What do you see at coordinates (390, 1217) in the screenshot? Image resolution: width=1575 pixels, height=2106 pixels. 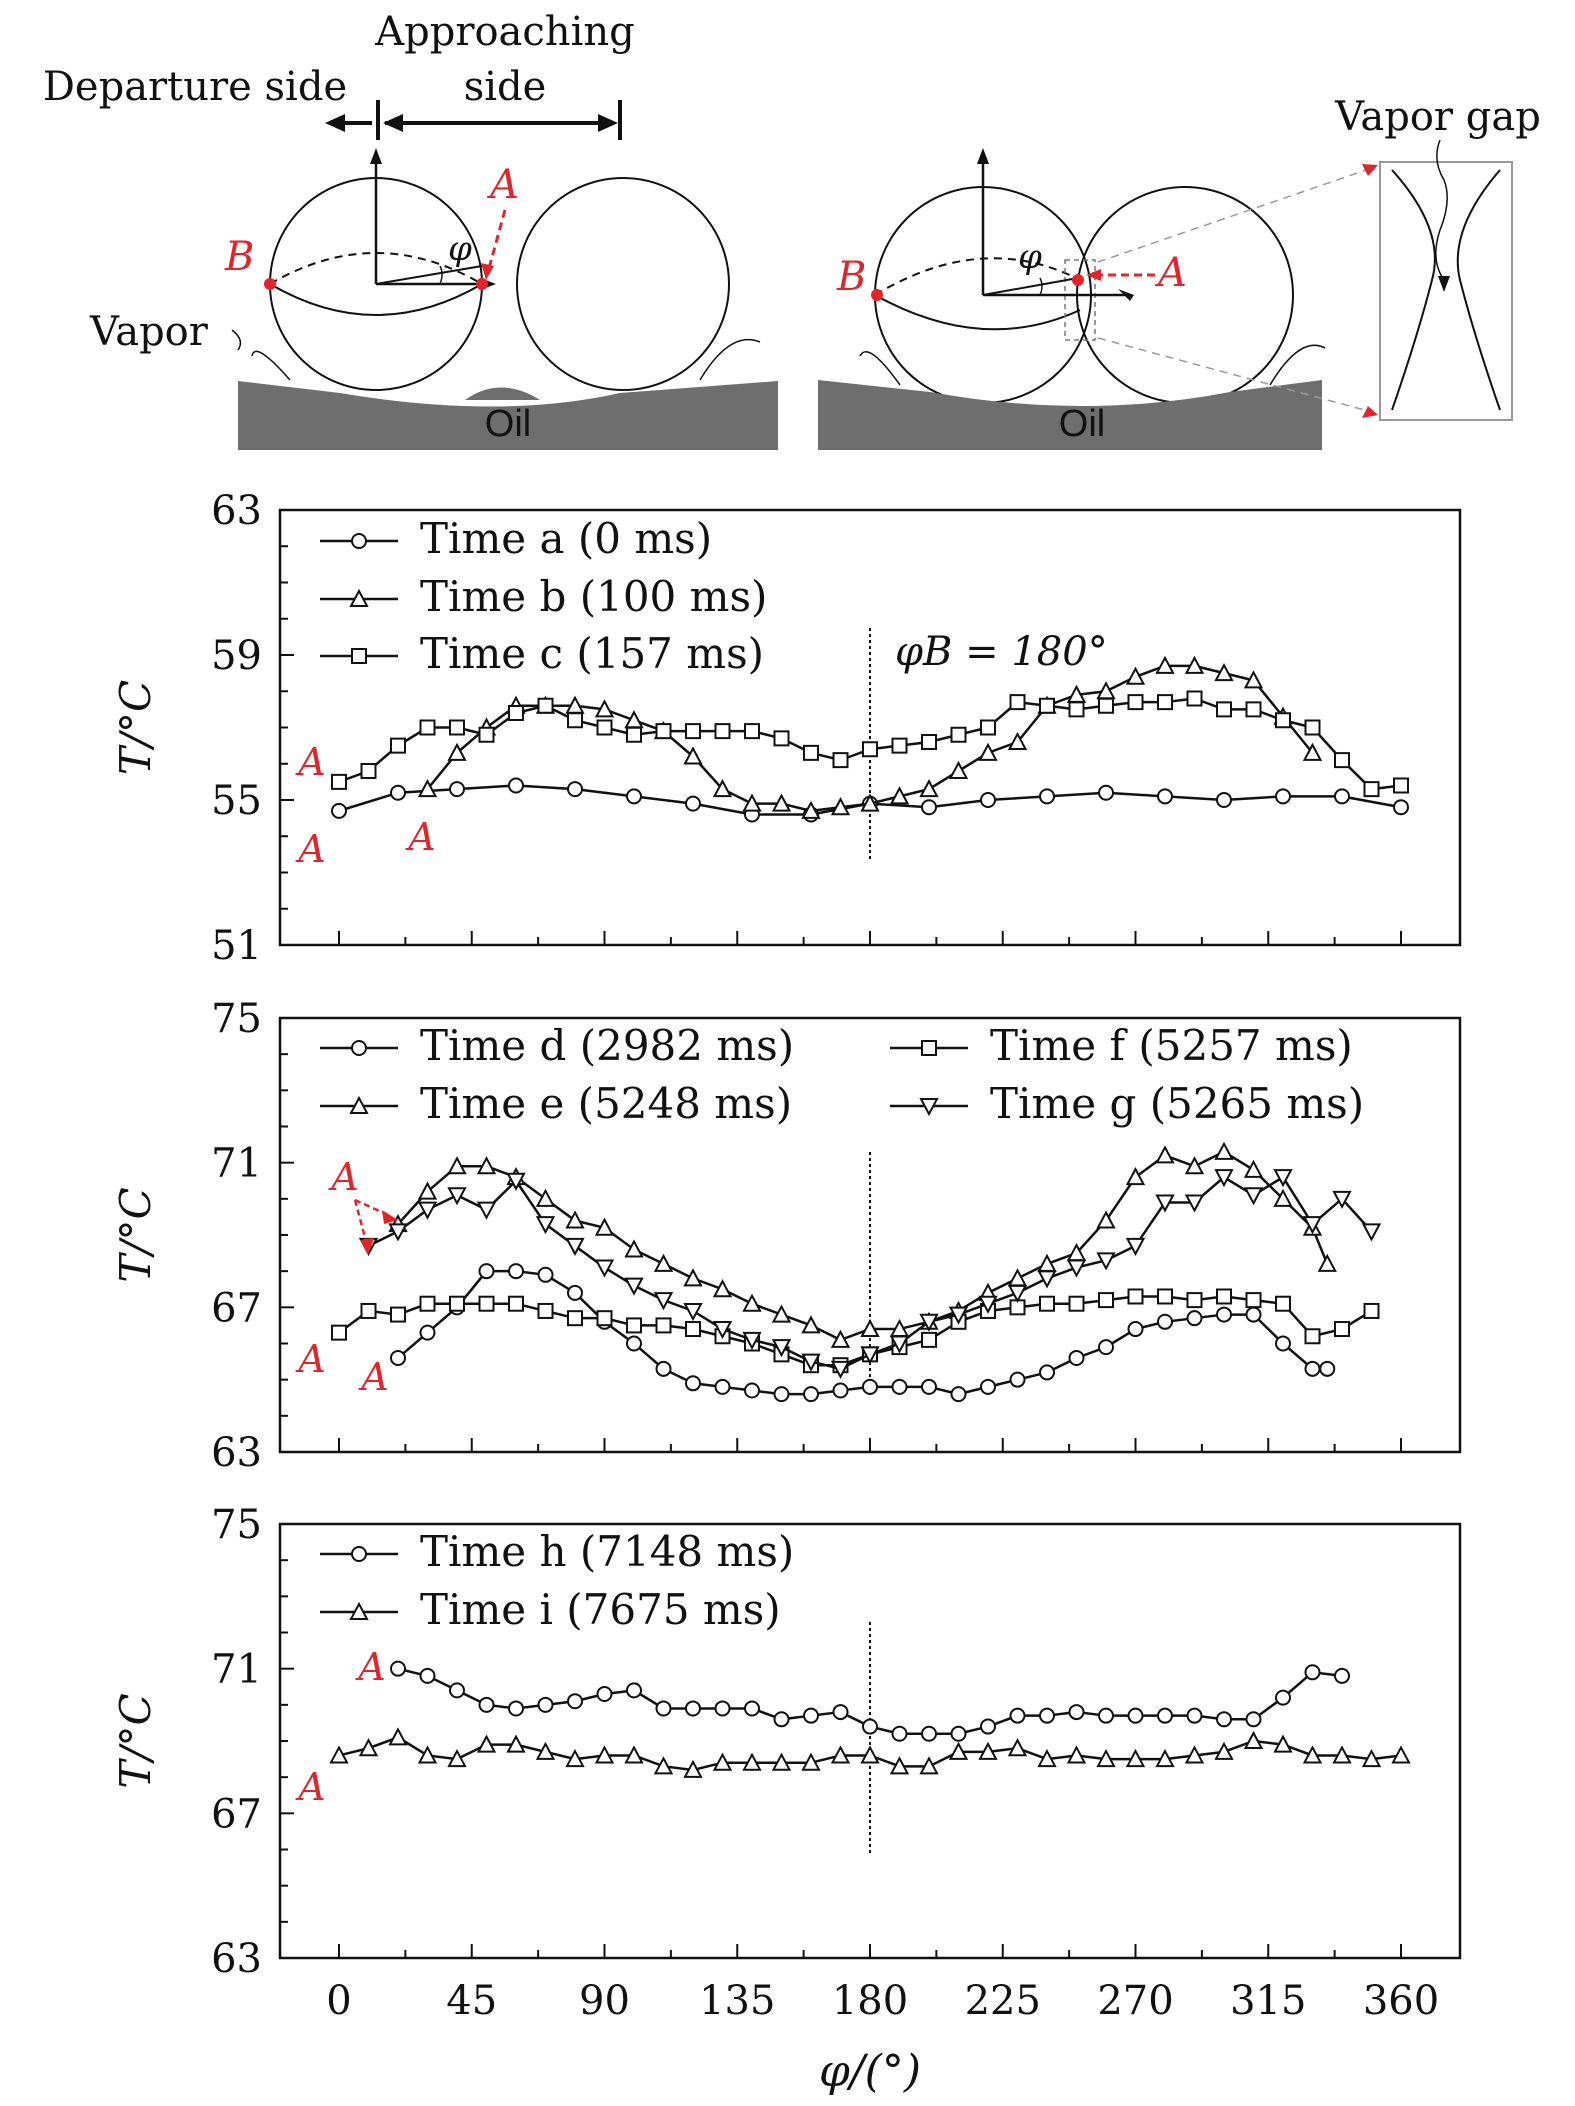 I see `a-arrow-2-head` at bounding box center [390, 1217].